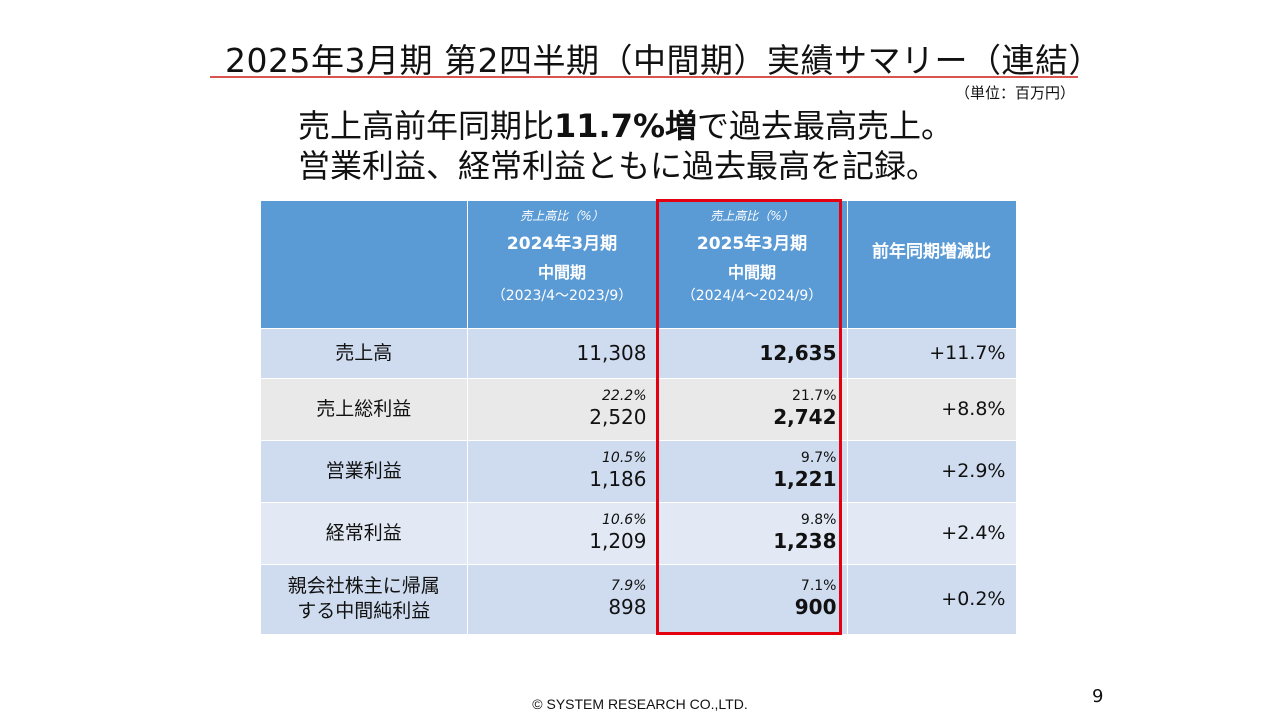 This screenshot has width=1280, height=720. I want to click on unit-note: （単位：百万円）, so click(1014, 93).